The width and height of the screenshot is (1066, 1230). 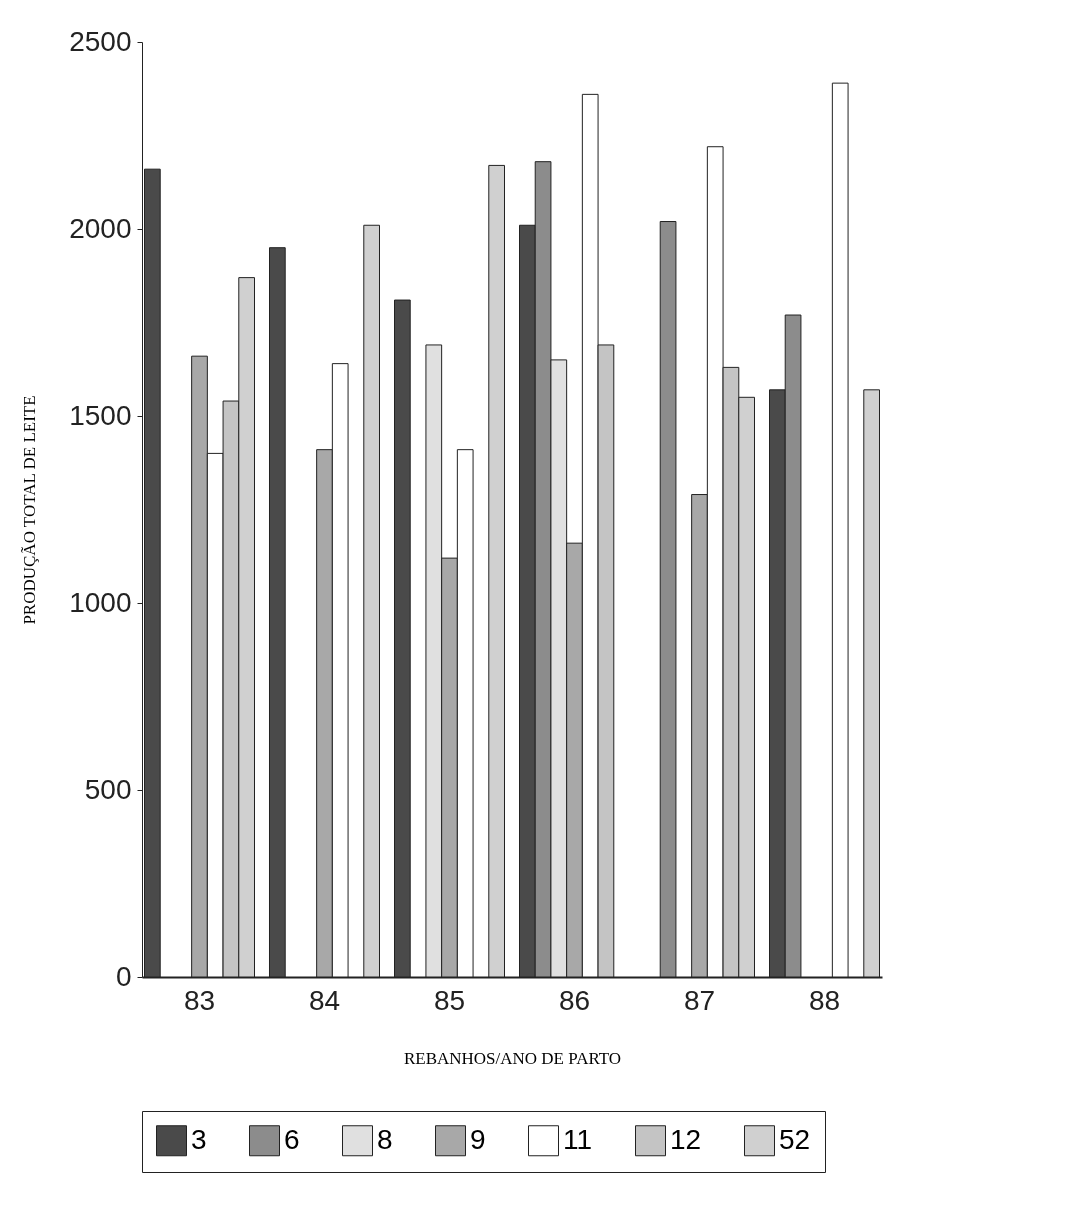 I want to click on legend-label: 52, so click(x=795, y=1139).